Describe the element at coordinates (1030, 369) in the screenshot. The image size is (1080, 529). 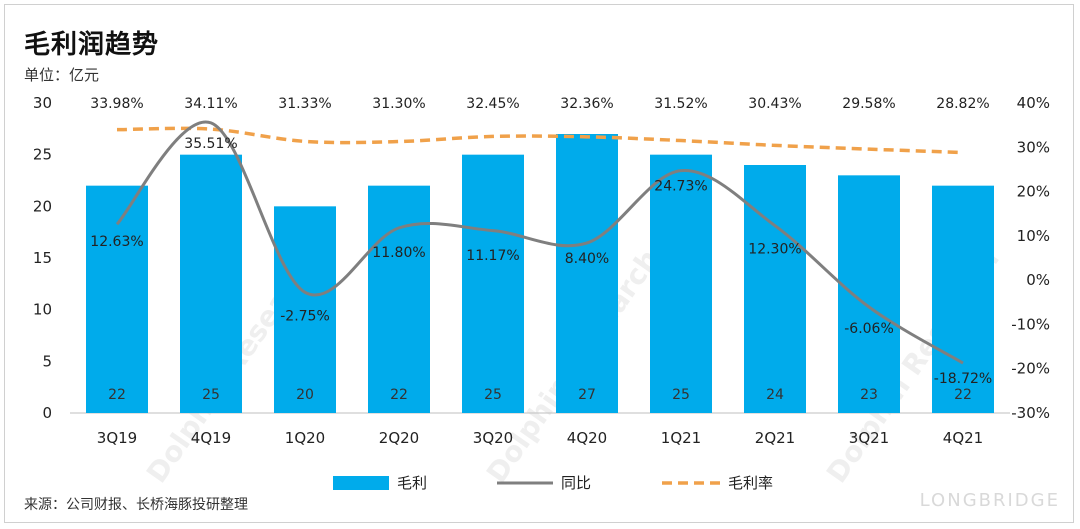
I see `y2-tick-label: -20%` at that location.